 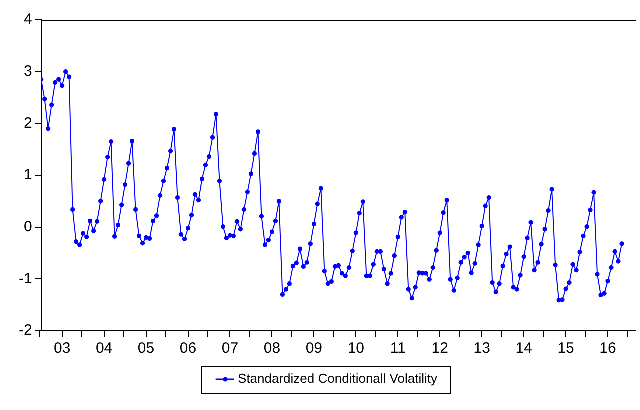 What do you see at coordinates (62, 349) in the screenshot?
I see `x-tick-label: 03` at bounding box center [62, 349].